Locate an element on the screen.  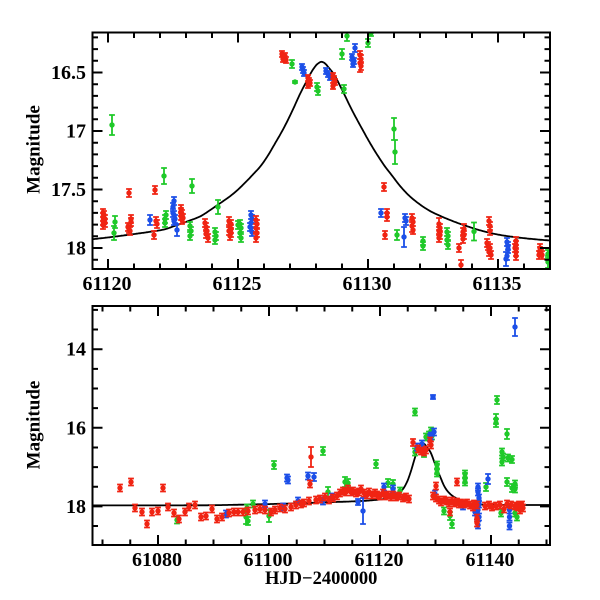
svg-text: 17 is located at coordinates (76, 132).